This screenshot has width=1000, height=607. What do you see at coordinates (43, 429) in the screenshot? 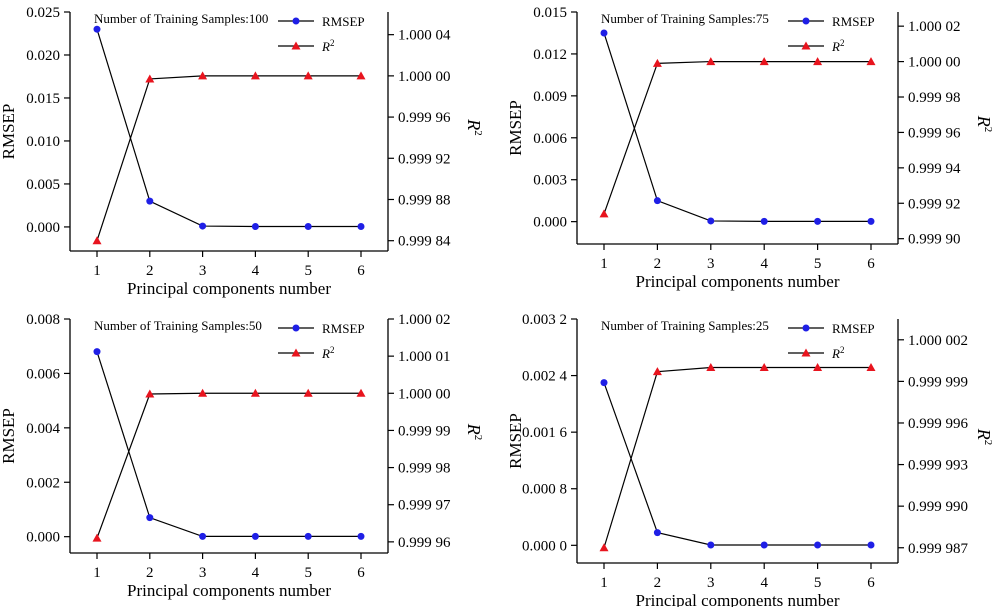
I see `left-tick-label: 0.004` at bounding box center [43, 429].